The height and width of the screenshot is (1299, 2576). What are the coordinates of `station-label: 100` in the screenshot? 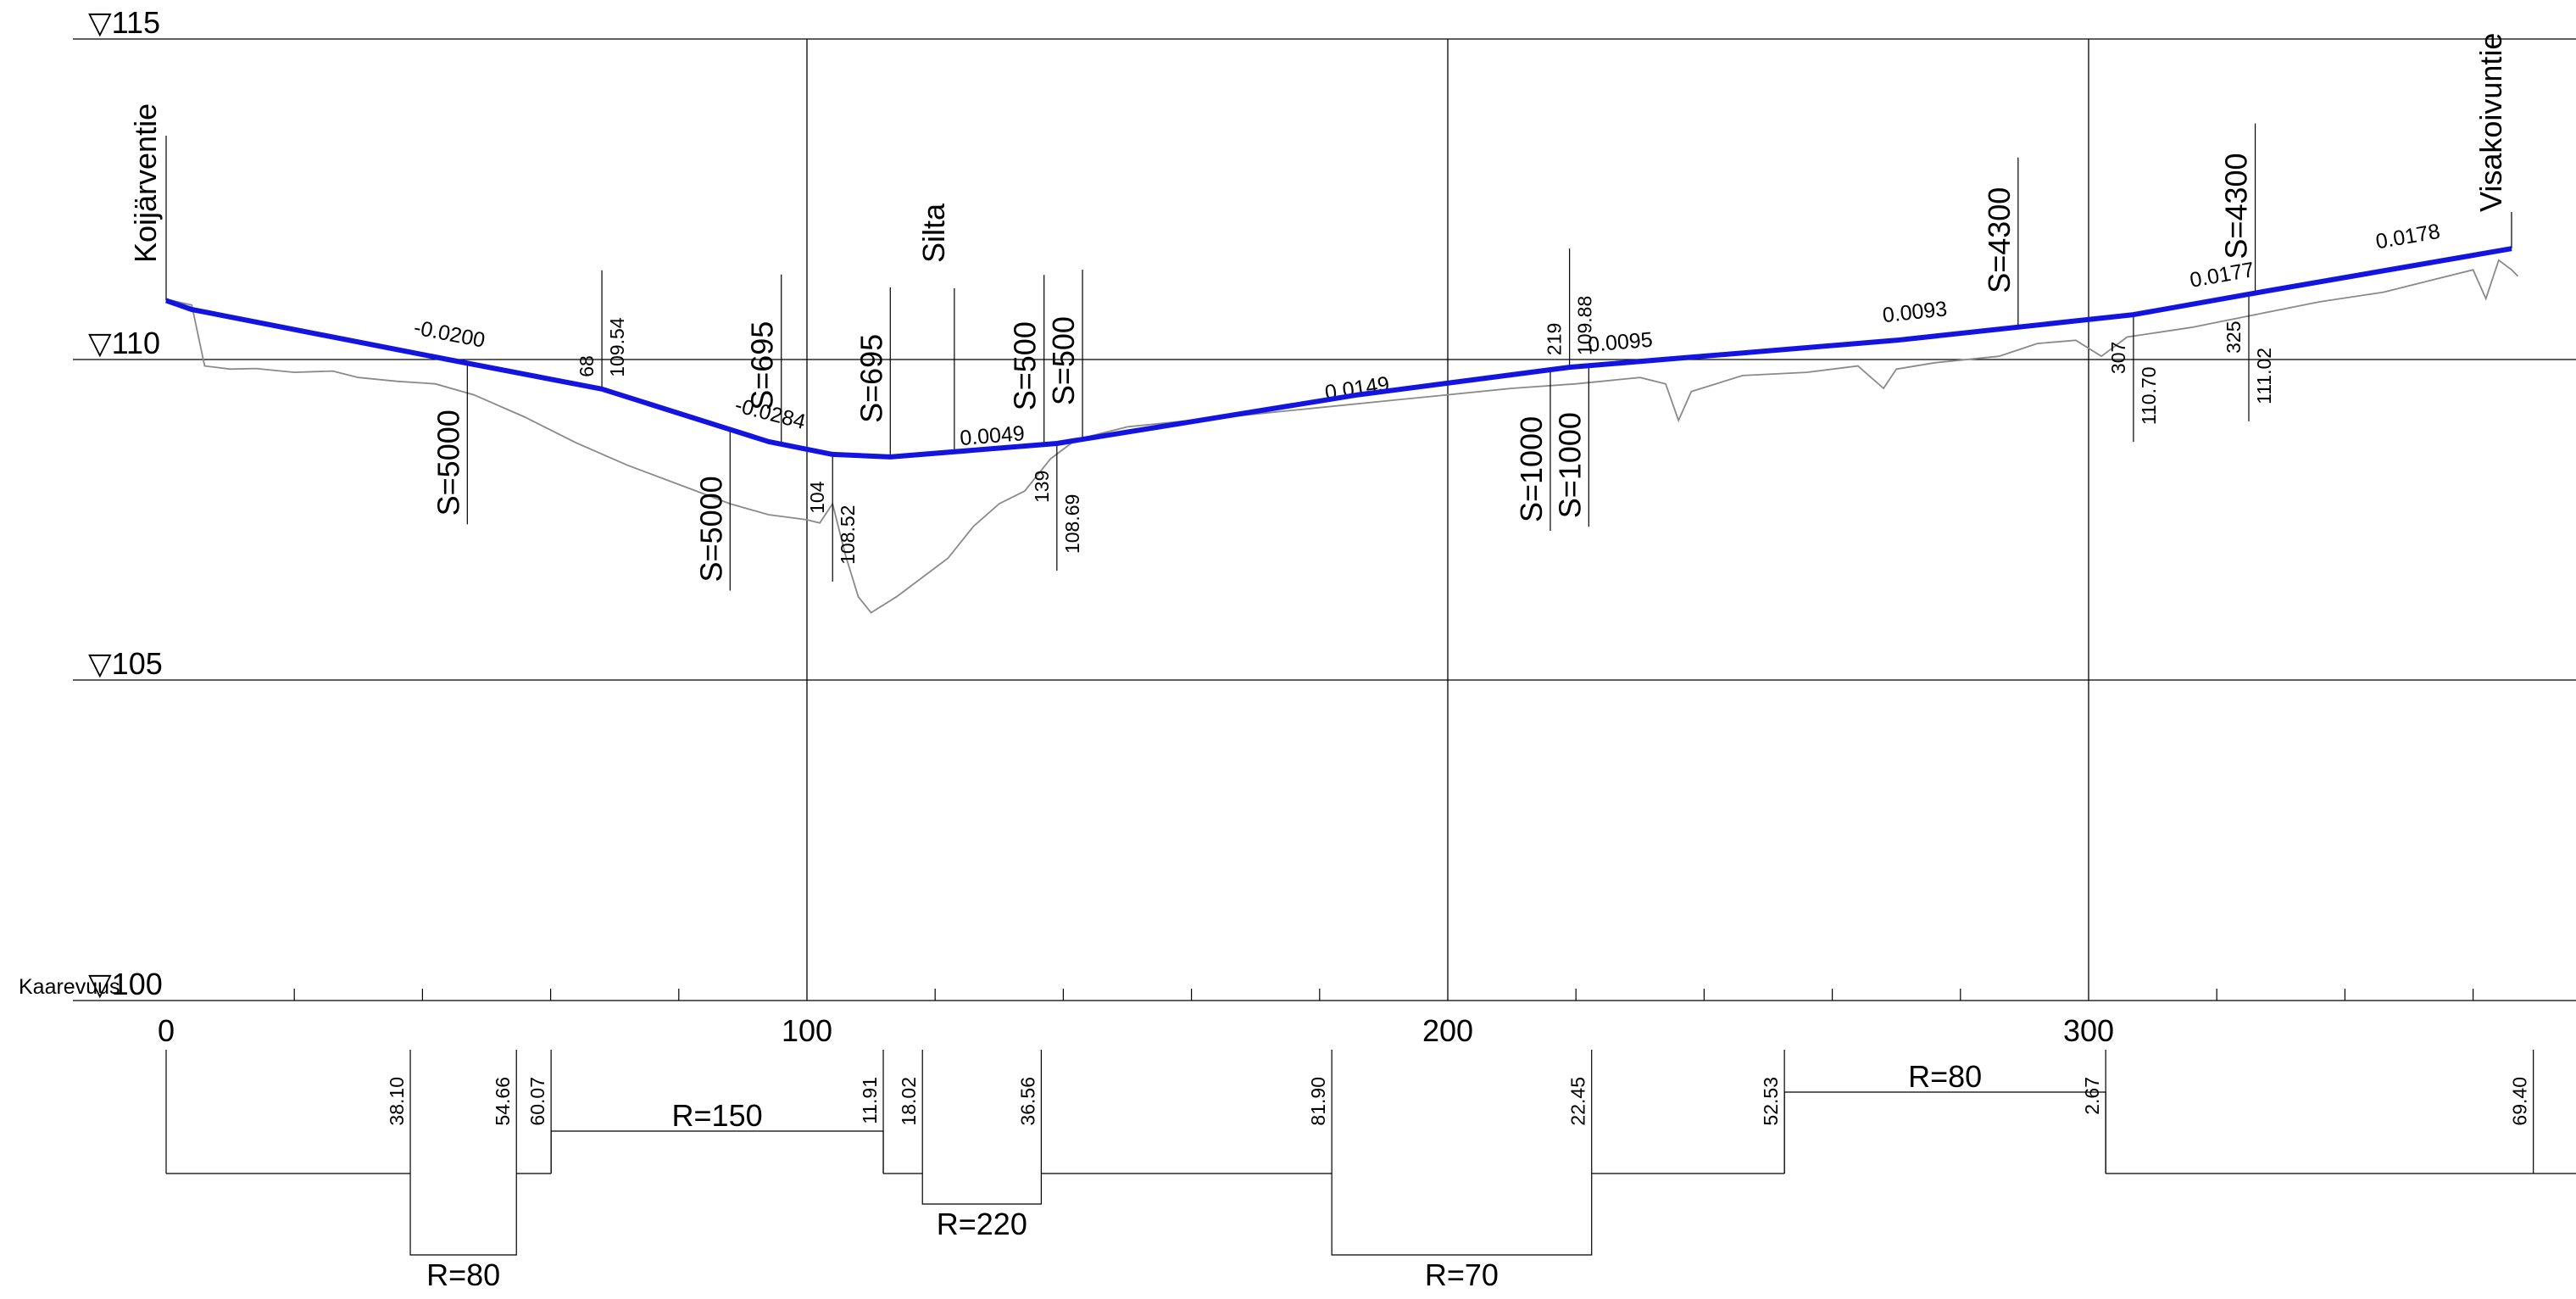 It's located at (807, 1030).